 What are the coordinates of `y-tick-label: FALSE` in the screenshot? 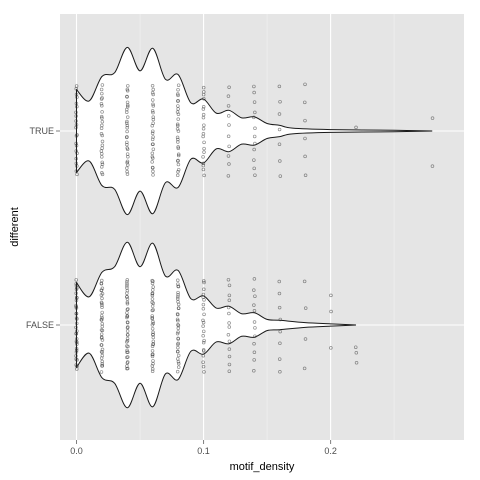 It's located at (40, 325).